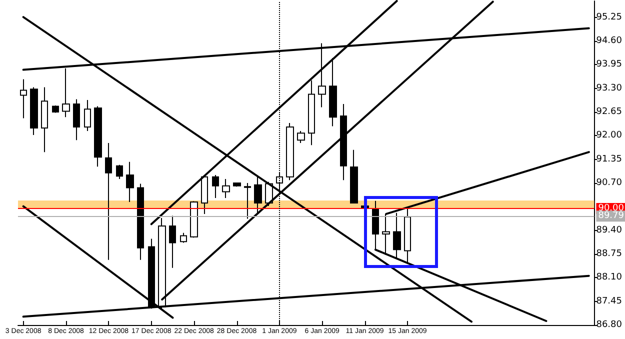  Describe the element at coordinates (611, 216) in the screenshot. I see `ref-line-label: 89.79` at that location.